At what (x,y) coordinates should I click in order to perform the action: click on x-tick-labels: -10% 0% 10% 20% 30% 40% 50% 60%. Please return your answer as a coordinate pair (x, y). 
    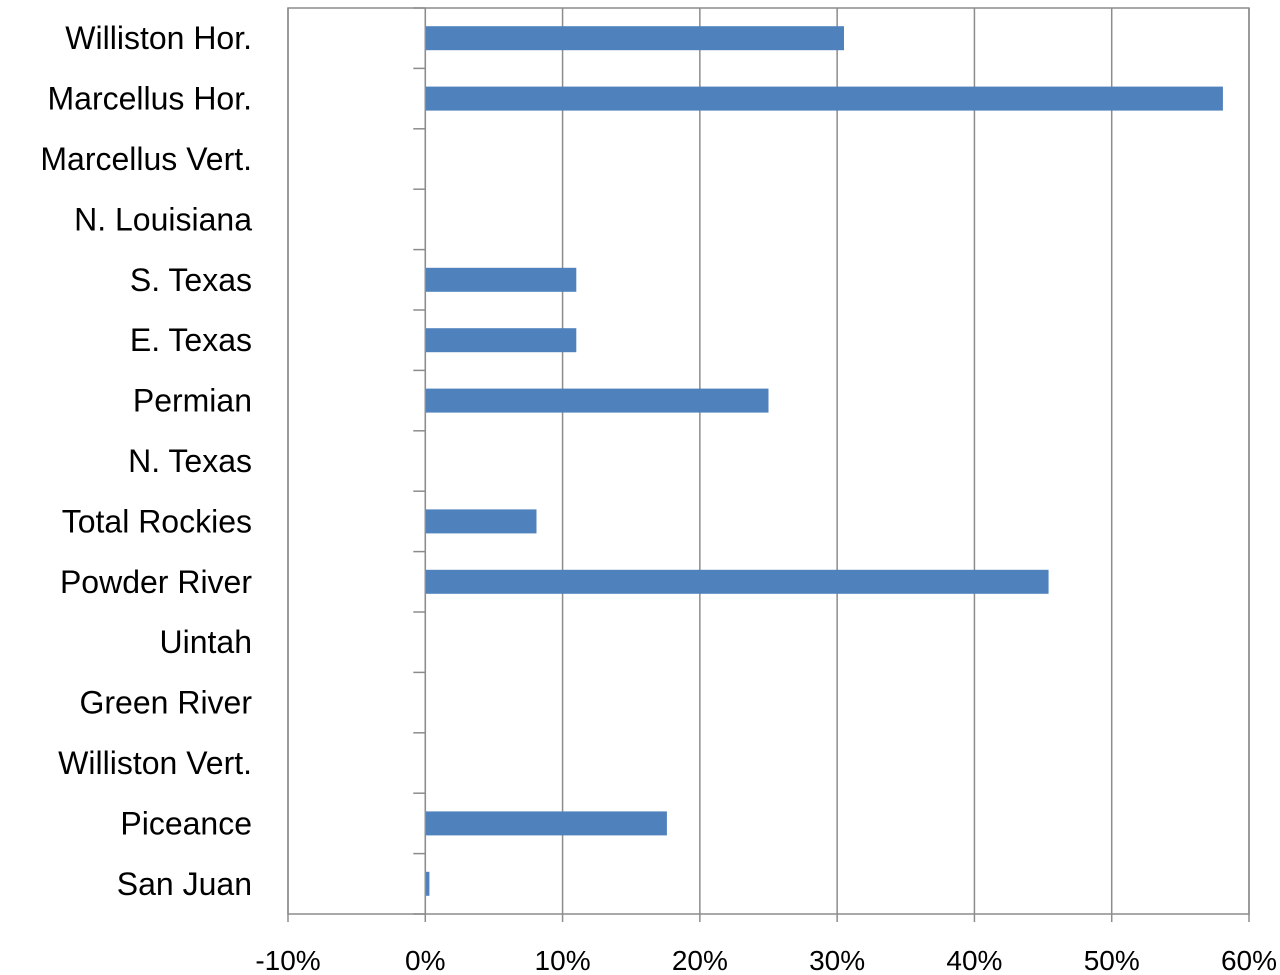
    Looking at the image, I should click on (766, 960).